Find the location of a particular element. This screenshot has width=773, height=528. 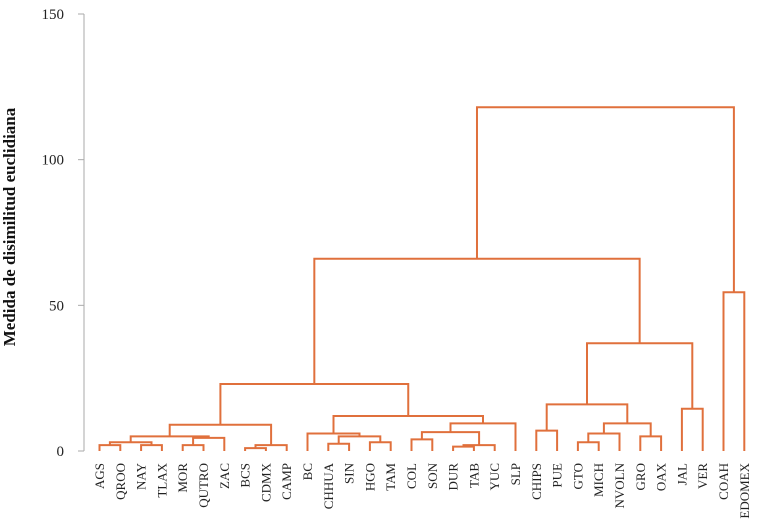

dendrogram-link-ags-qroo is located at coordinates (110, 447).